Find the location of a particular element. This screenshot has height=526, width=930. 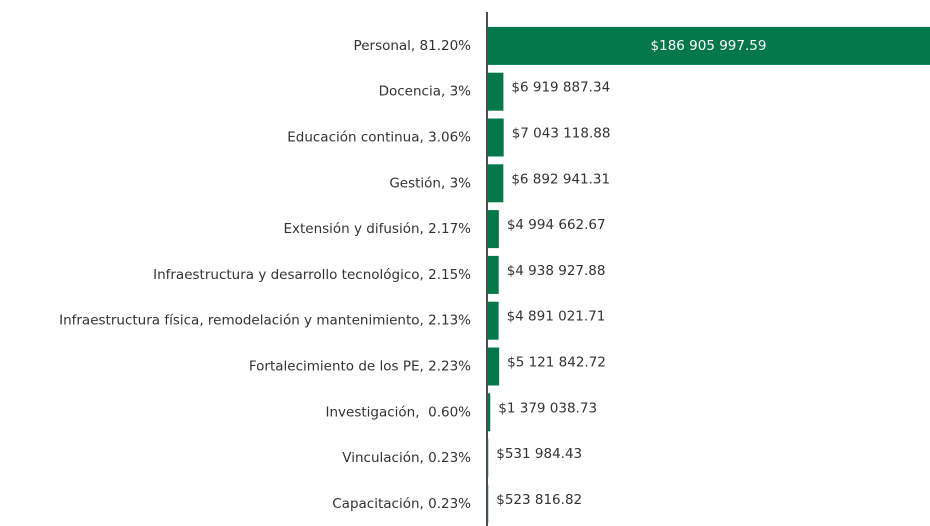

value-label: $6 892 941.31 is located at coordinates (560, 179).